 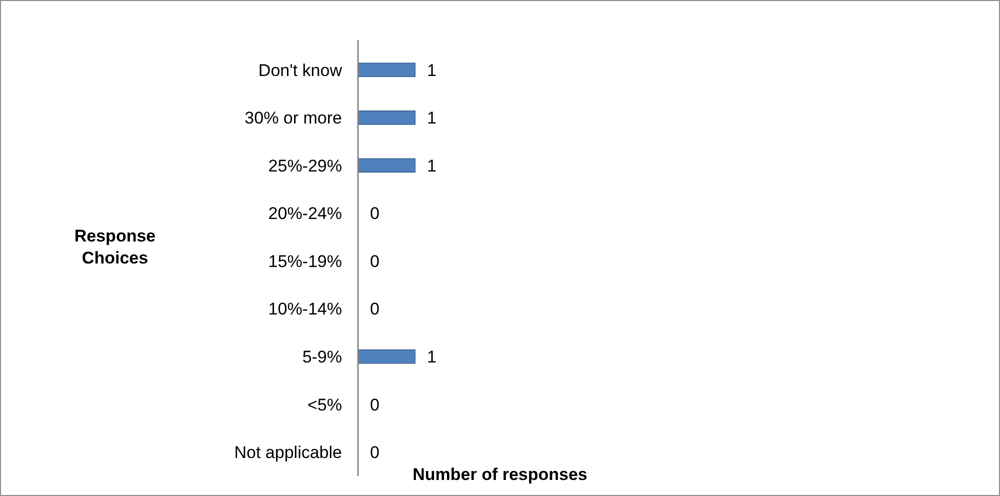 What do you see at coordinates (325, 404) in the screenshot?
I see `y-tick-label: <5%` at bounding box center [325, 404].